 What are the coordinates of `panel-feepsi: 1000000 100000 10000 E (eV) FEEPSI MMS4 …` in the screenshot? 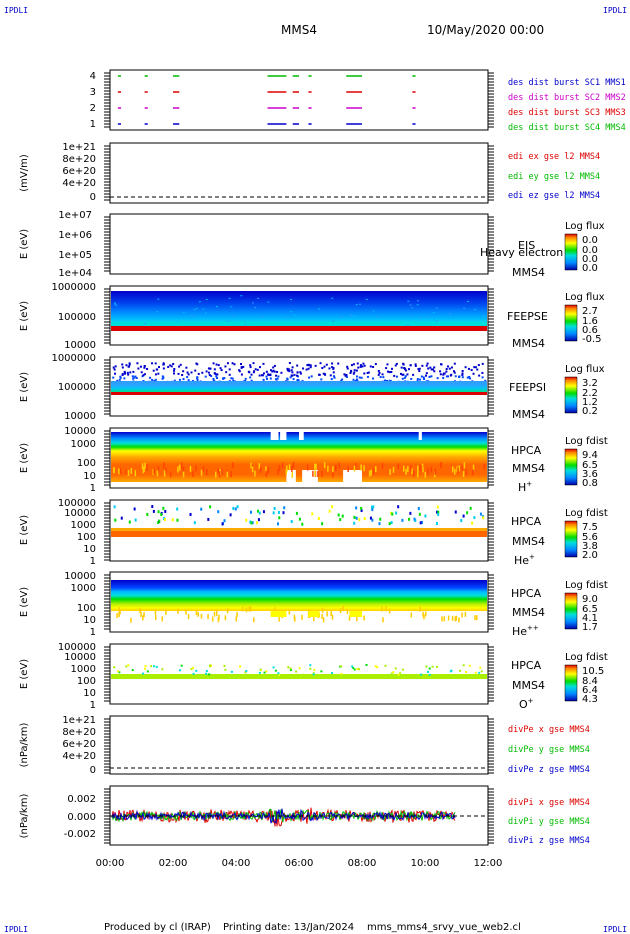 It's located at (312, 387).